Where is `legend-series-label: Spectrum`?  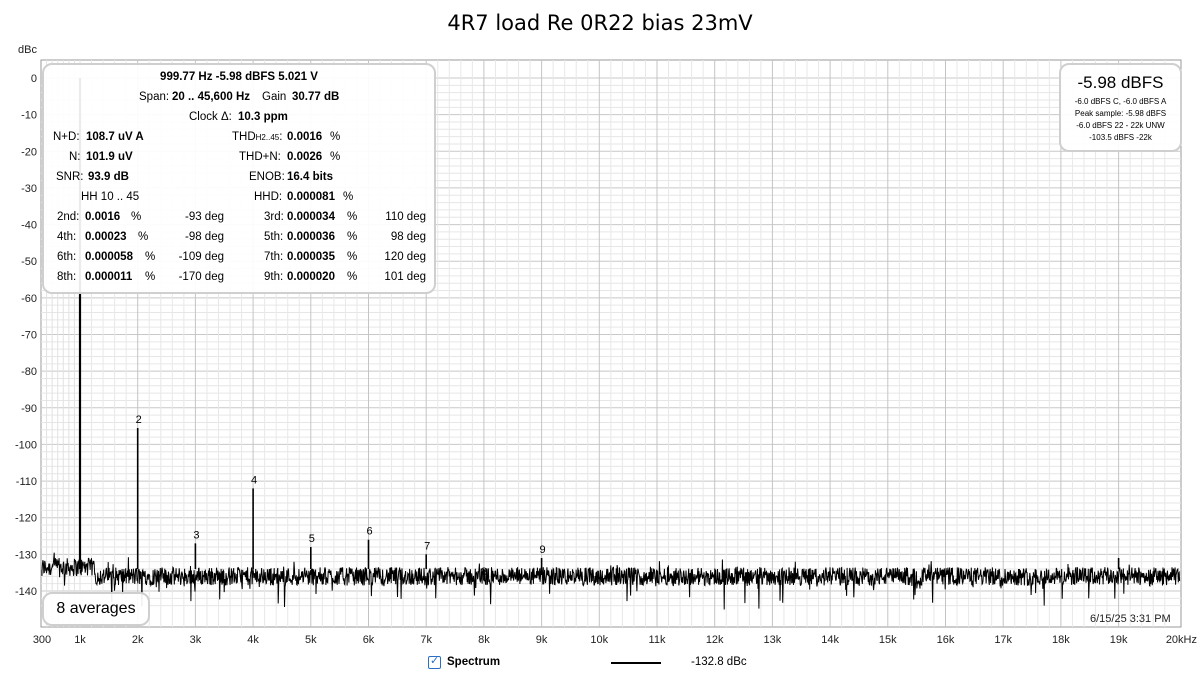 legend-series-label: Spectrum is located at coordinates (474, 662).